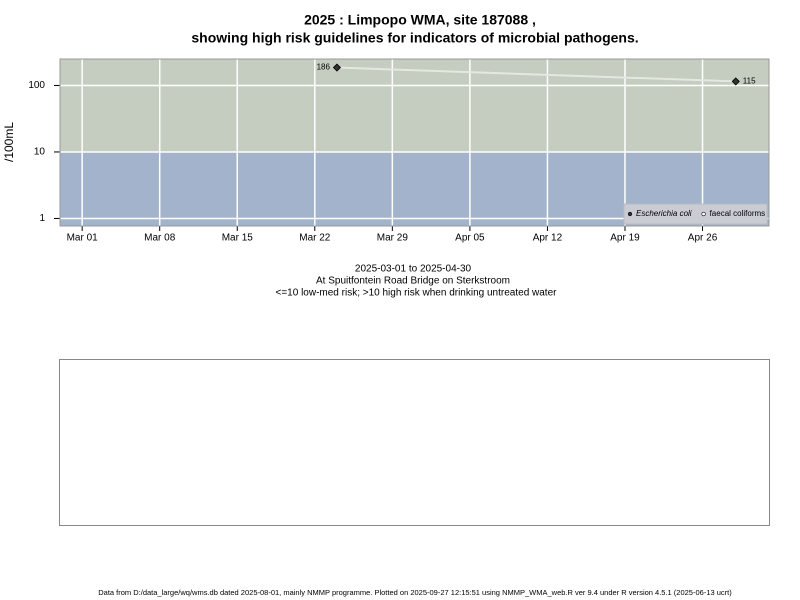 The width and height of the screenshot is (800, 600). I want to click on x-tick-label: Mar 29, so click(393, 238).